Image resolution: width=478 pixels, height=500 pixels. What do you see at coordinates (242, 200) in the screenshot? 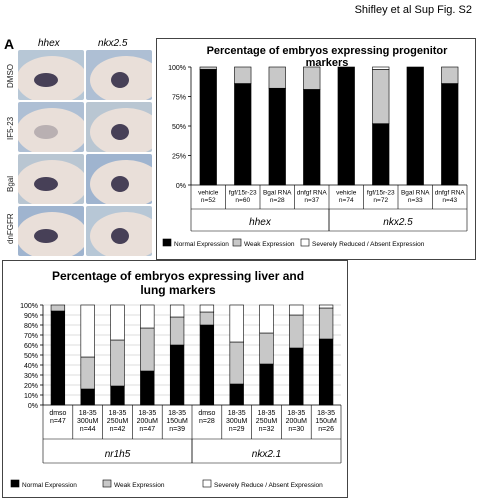
I see `category-label: n=60` at bounding box center [242, 200].